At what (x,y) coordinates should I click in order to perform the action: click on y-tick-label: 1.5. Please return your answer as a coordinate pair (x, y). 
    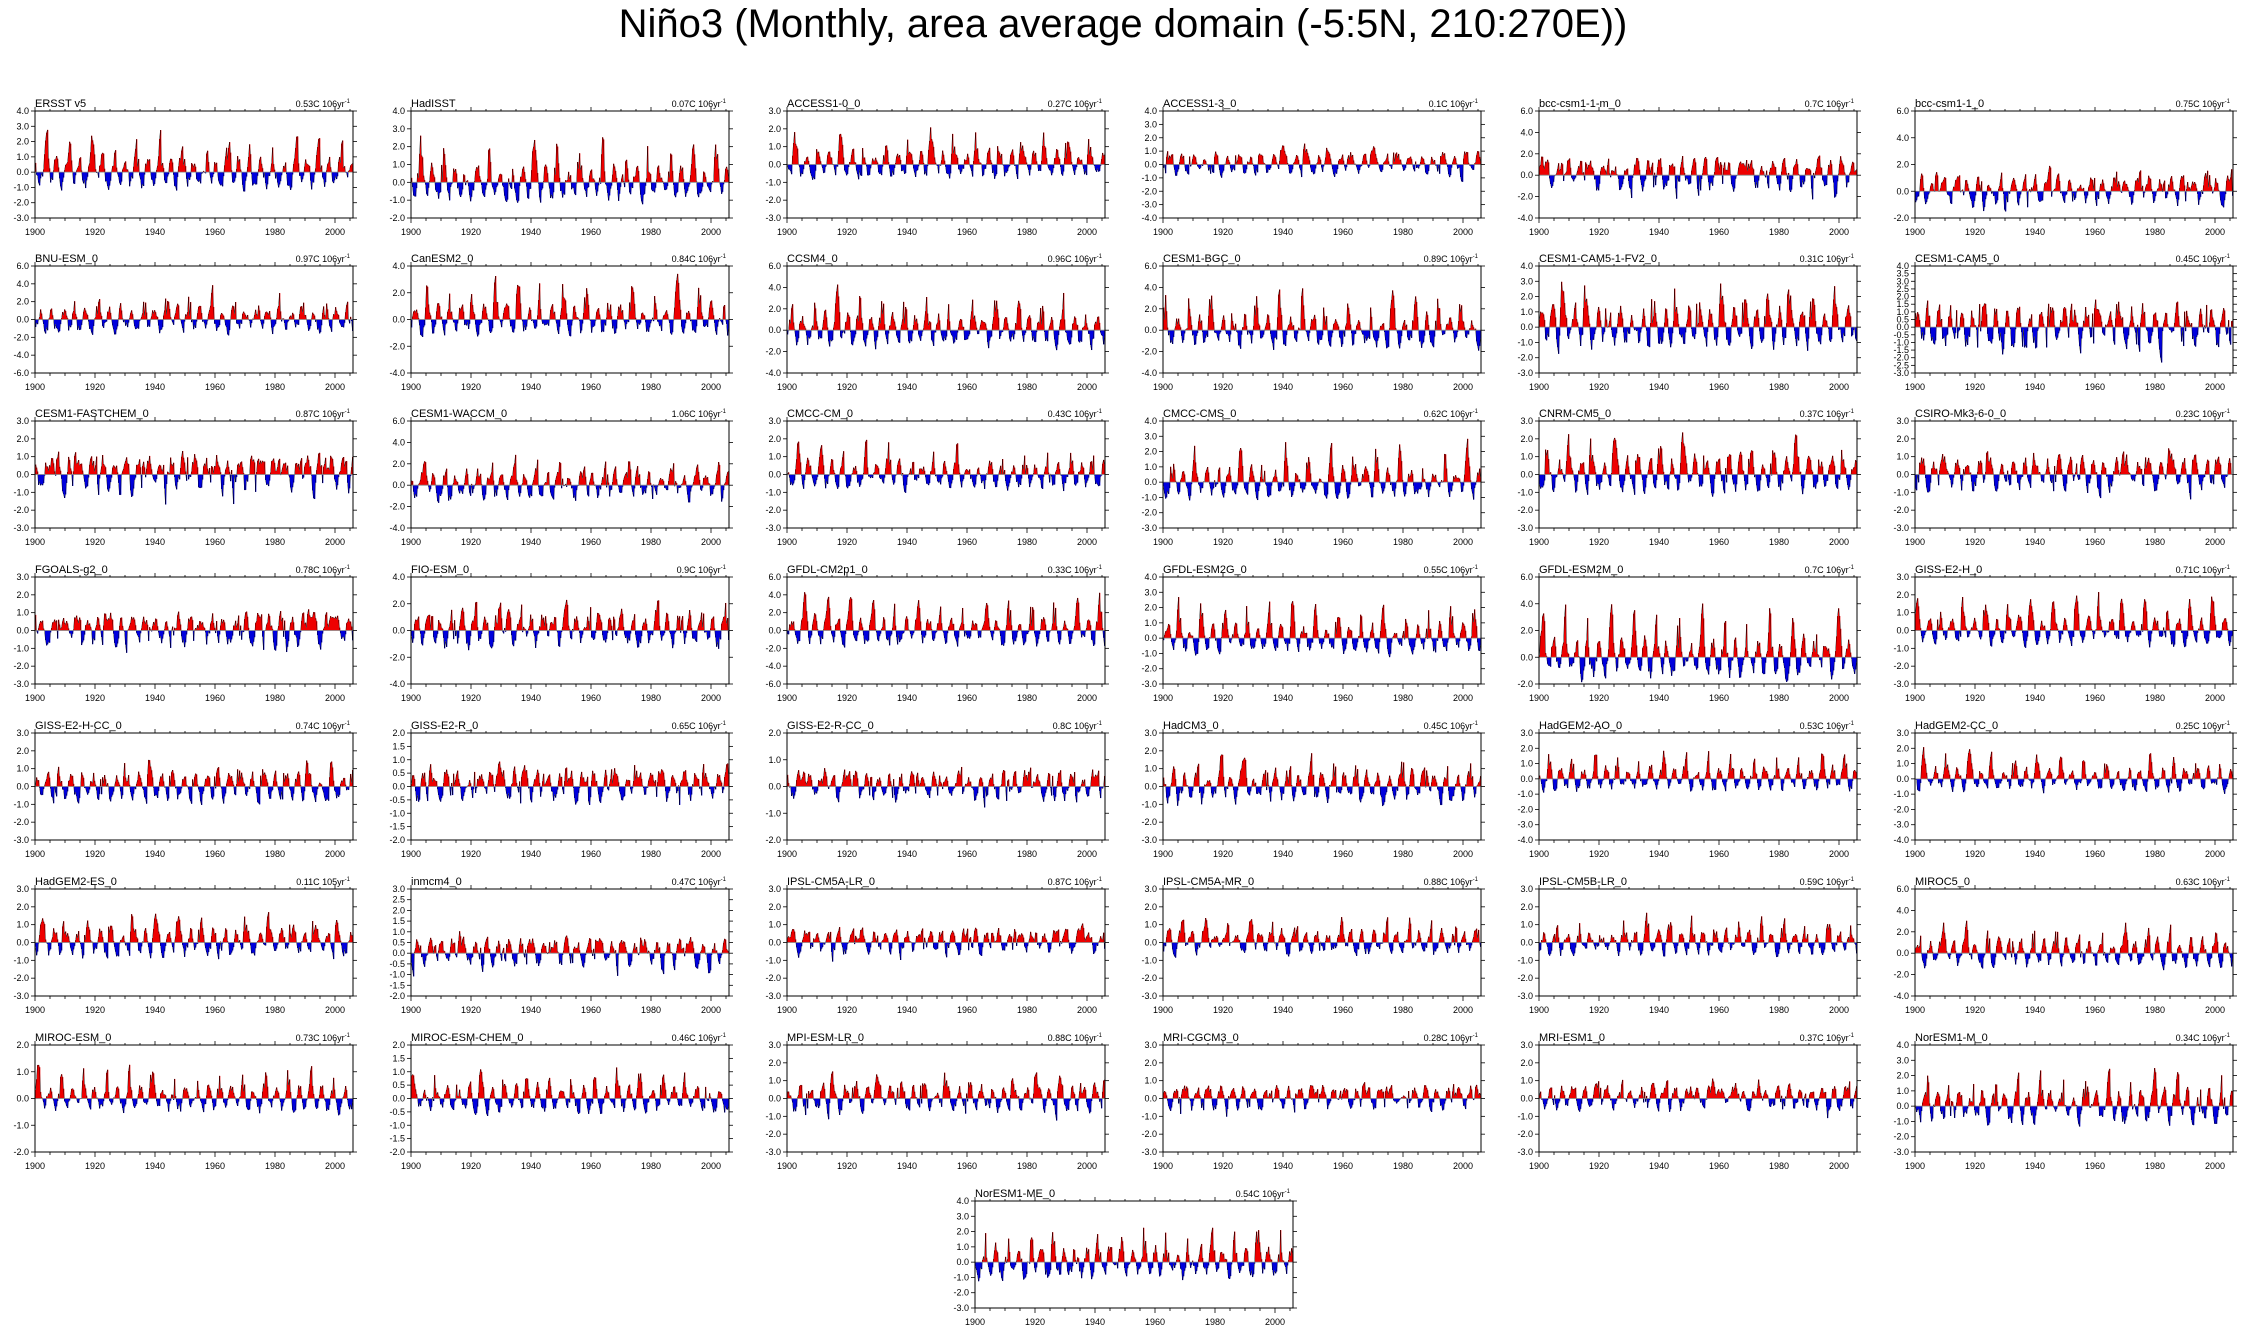
    Looking at the image, I should click on (1902, 304).